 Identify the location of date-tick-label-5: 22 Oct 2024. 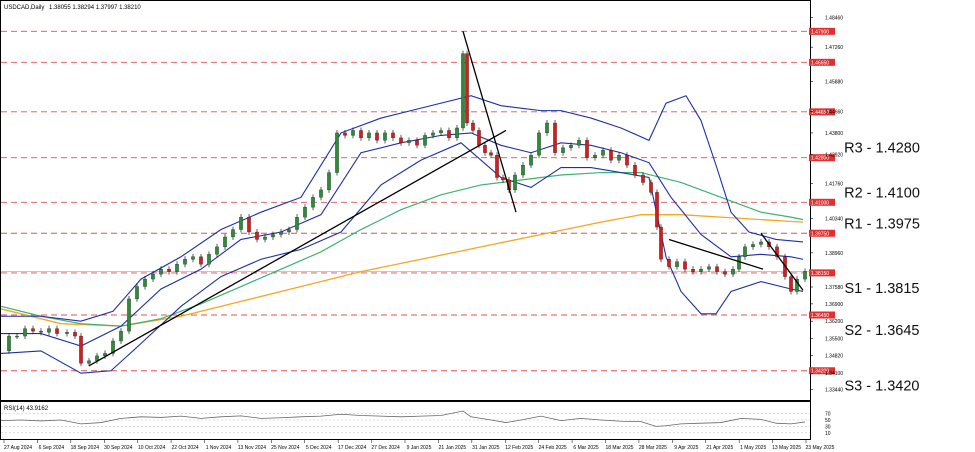
(184, 448).